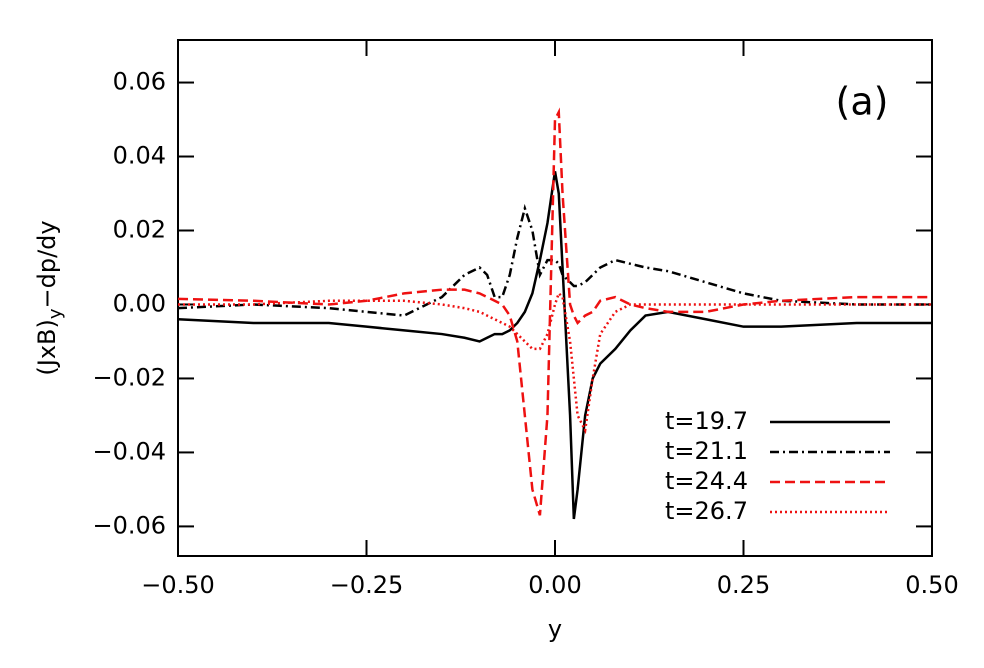  I want to click on x-axis-label: y, so click(555, 629).